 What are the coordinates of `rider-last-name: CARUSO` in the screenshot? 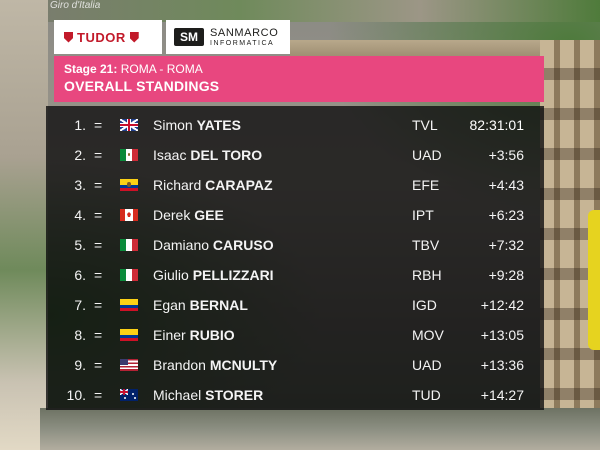 It's located at (243, 245).